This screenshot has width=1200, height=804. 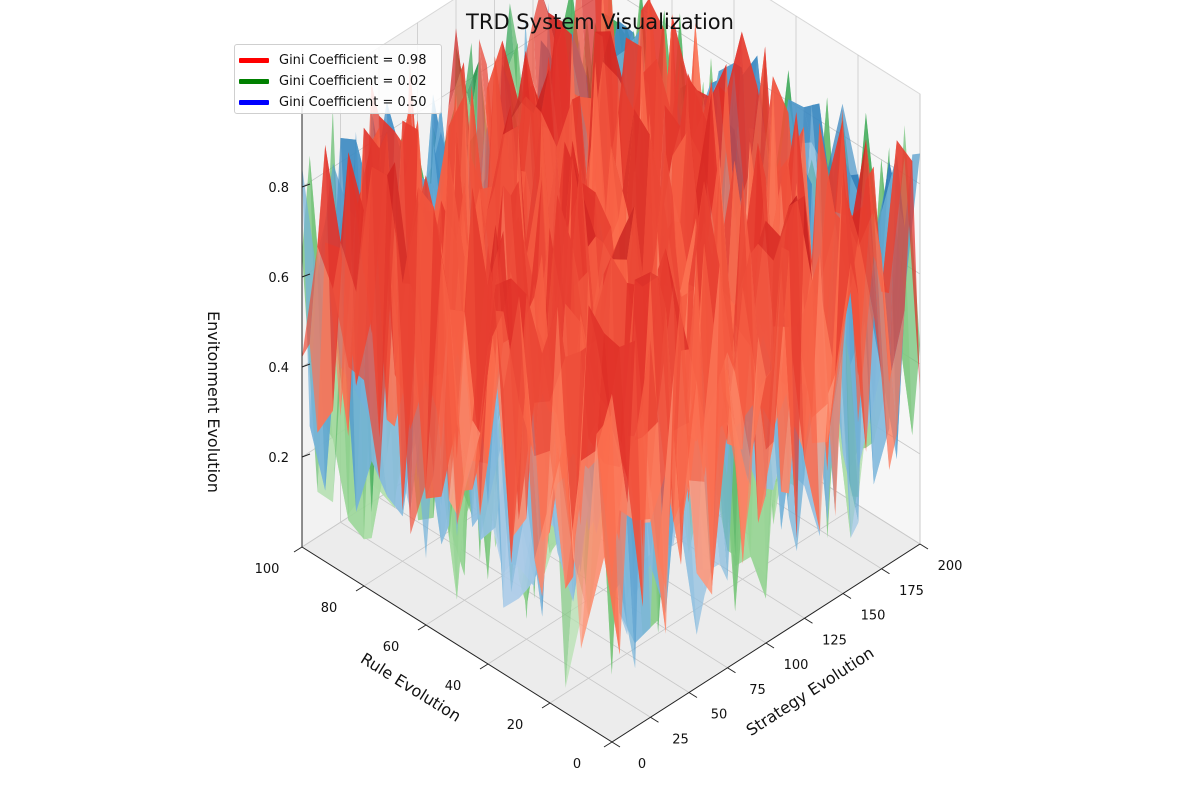 I want to click on x-tick-label: 125, so click(x=834, y=640).